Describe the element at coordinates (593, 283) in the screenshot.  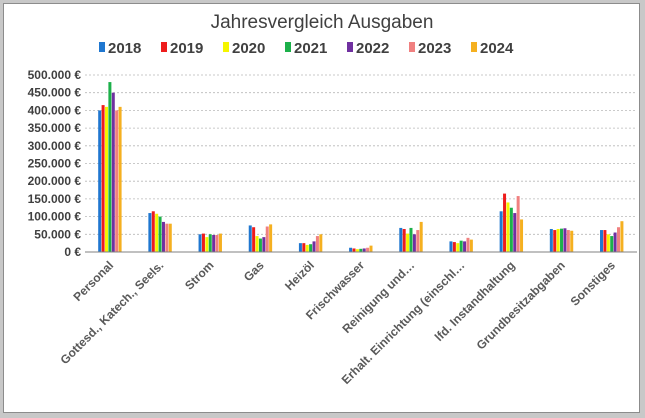
I see `x-tick-label: Sonstiges` at that location.